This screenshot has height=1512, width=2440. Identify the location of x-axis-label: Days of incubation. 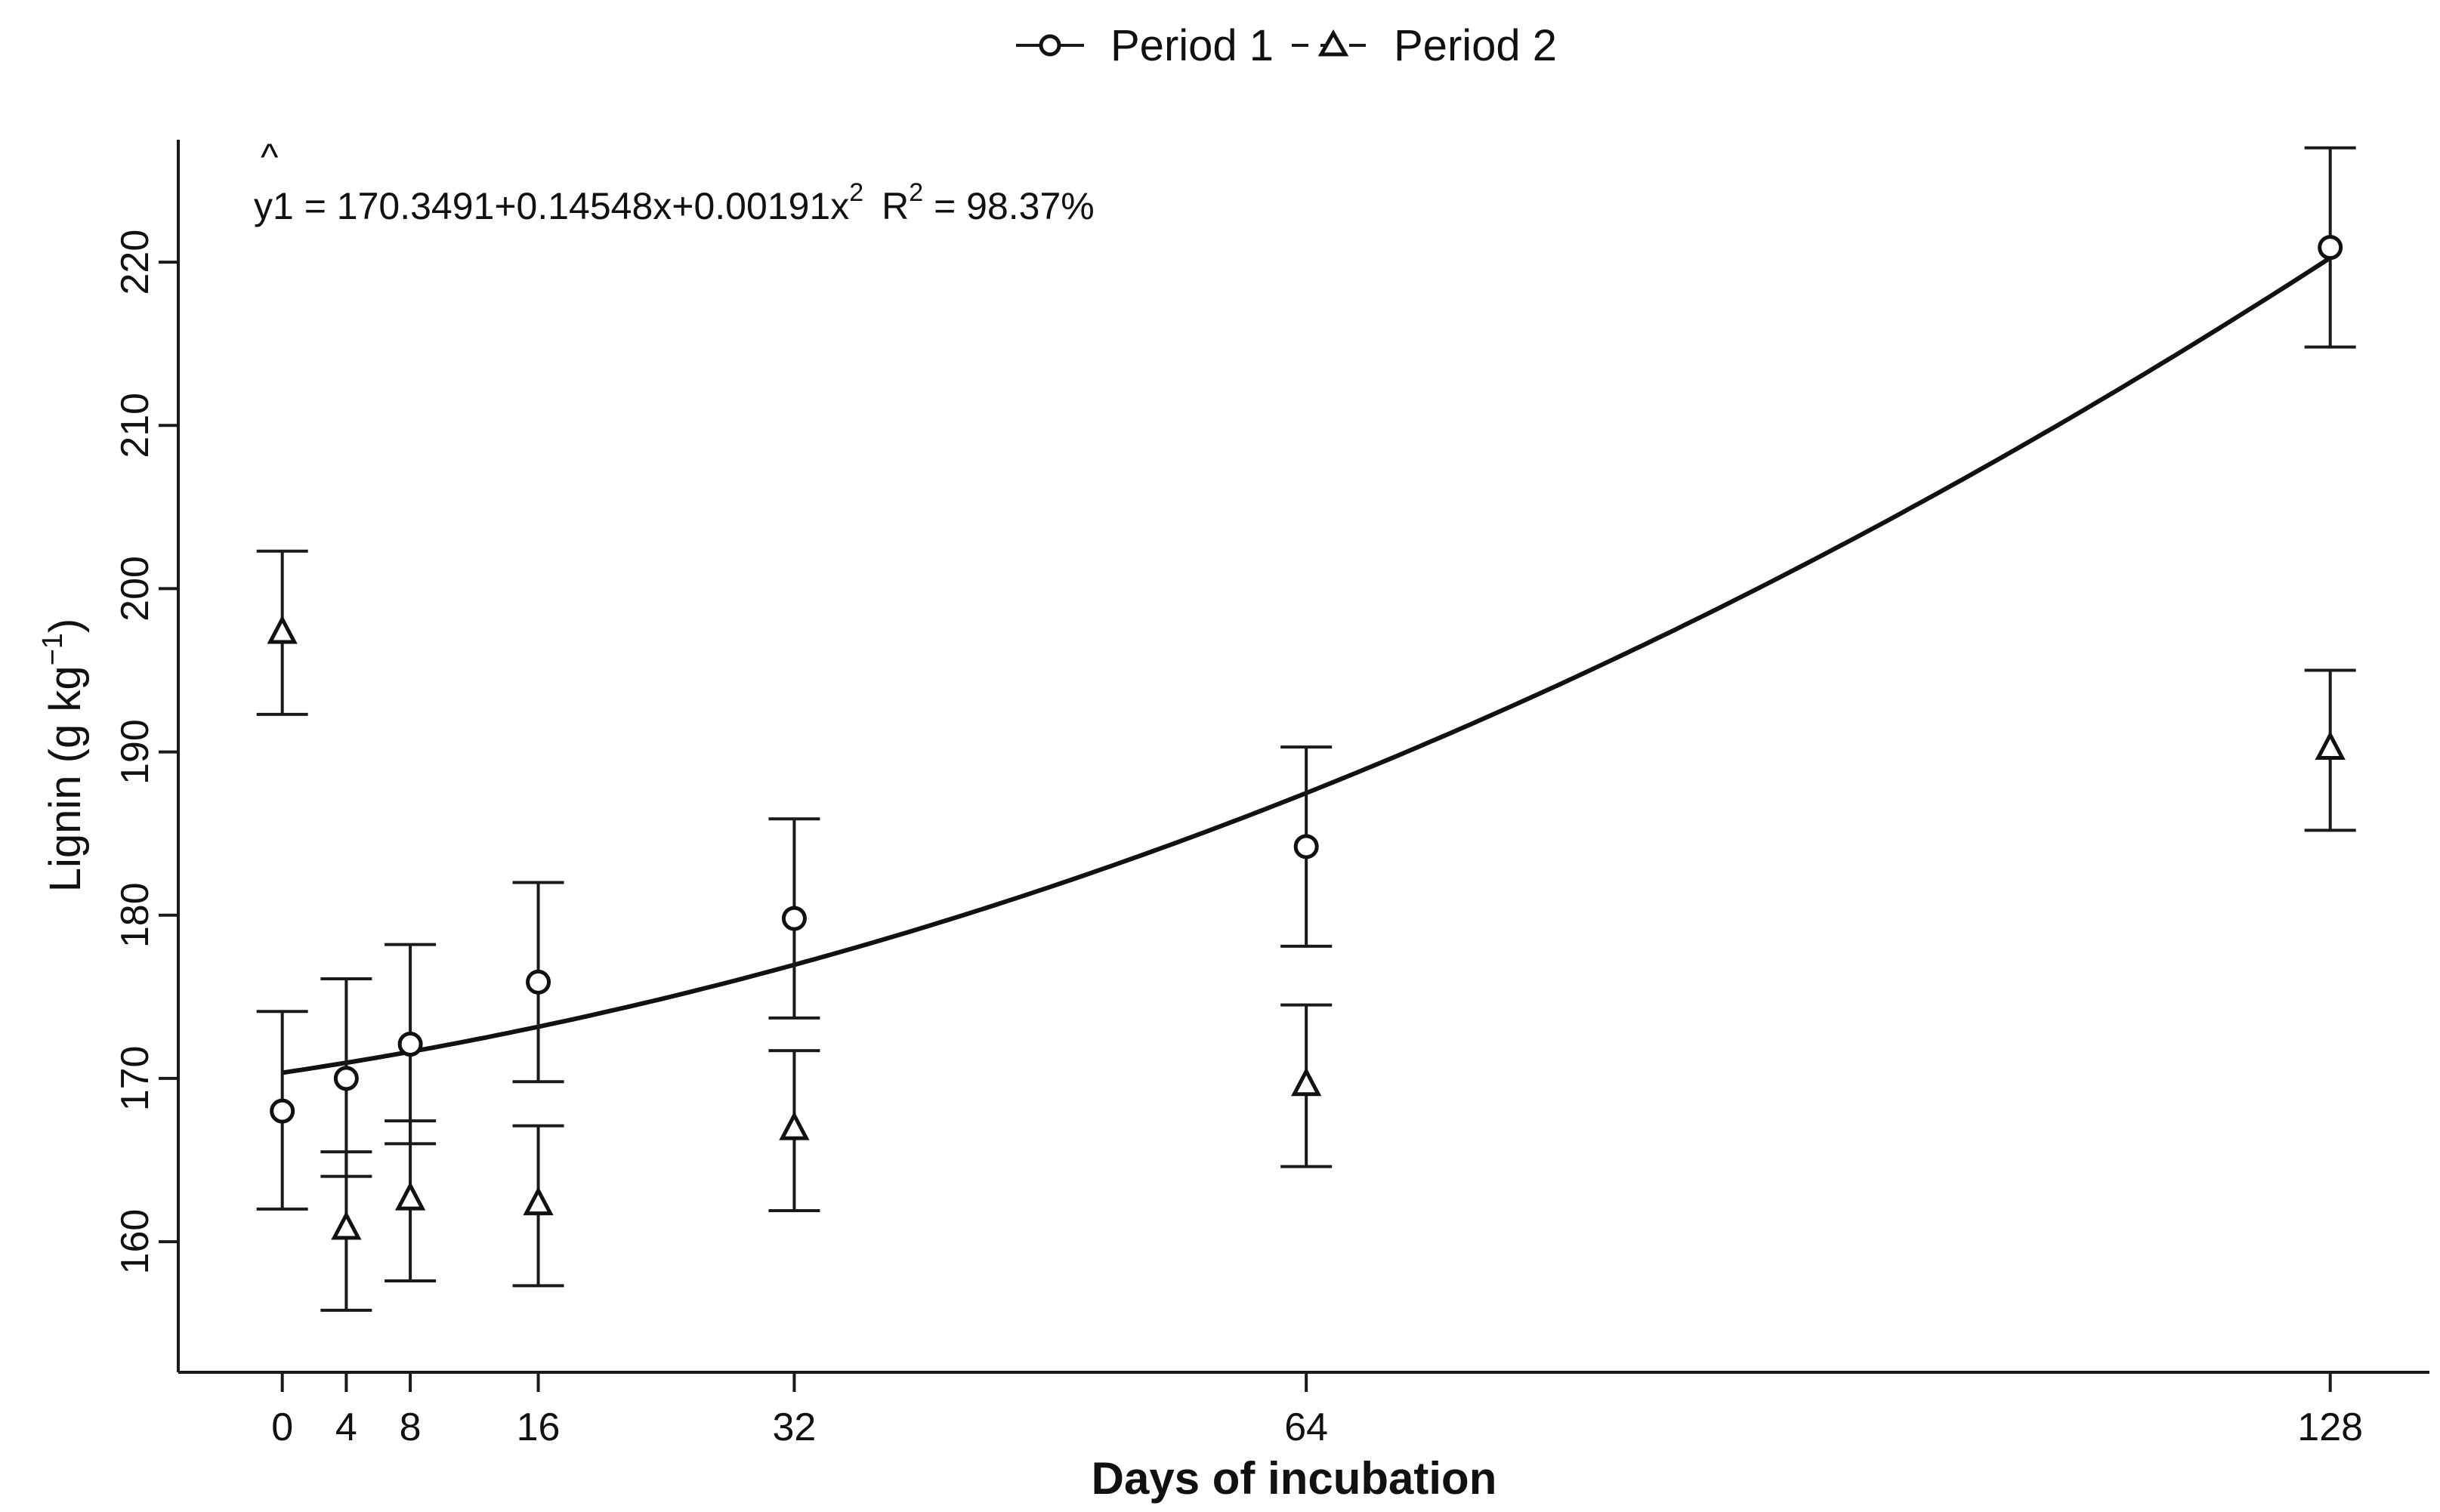
(1294, 1478).